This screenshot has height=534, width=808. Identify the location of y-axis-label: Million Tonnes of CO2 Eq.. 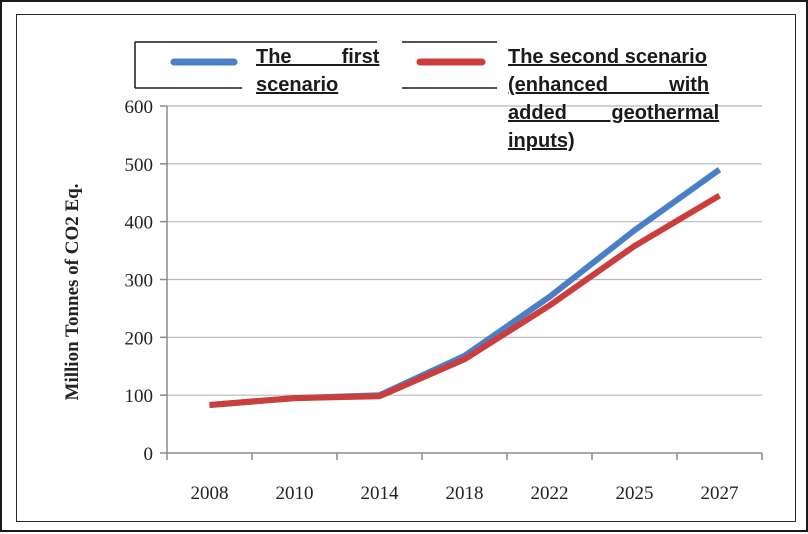
(72, 292).